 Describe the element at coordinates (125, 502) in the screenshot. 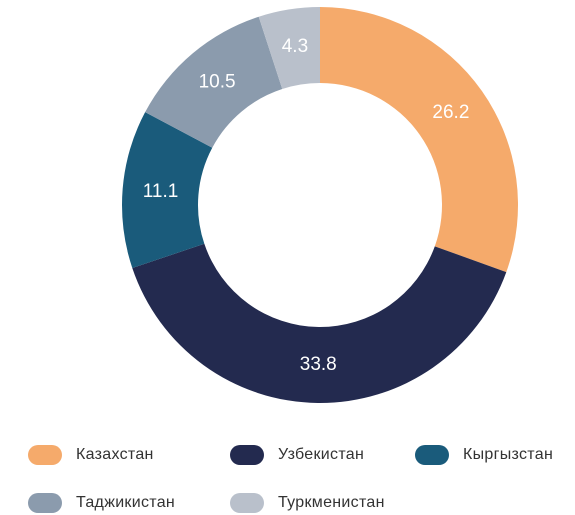

I see `legend-label: Таджикистан` at that location.